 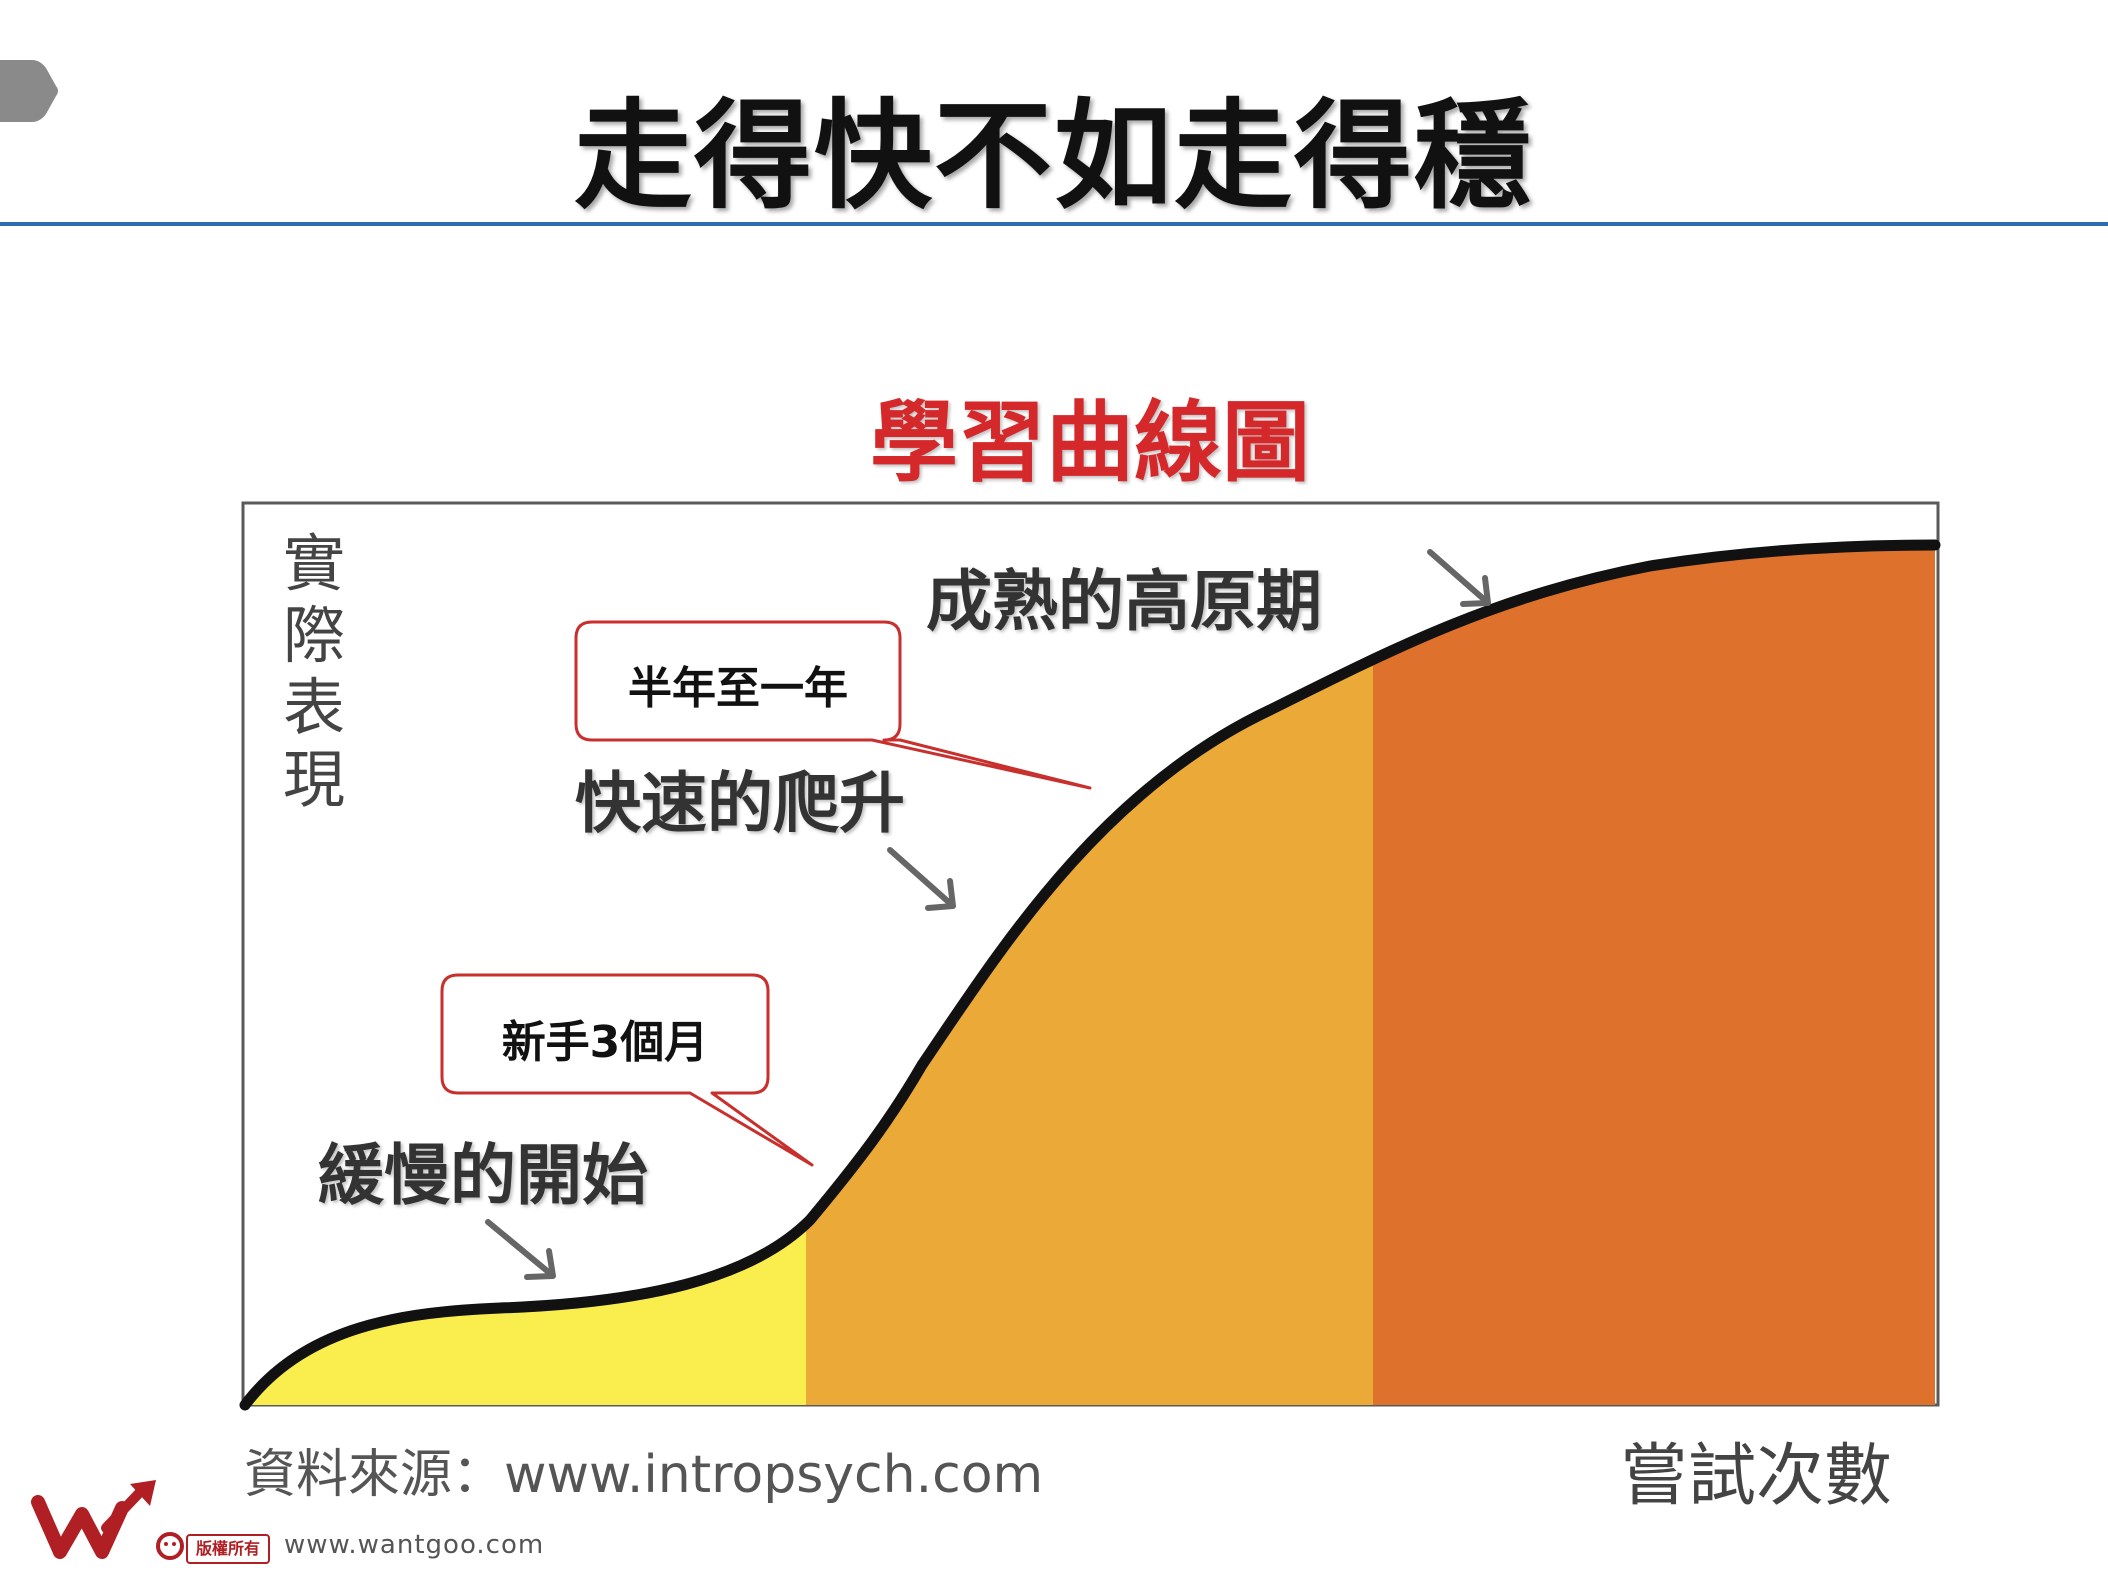 What do you see at coordinates (740, 803) in the screenshot?
I see `stage-label-rapid-climb: 快速的爬升` at bounding box center [740, 803].